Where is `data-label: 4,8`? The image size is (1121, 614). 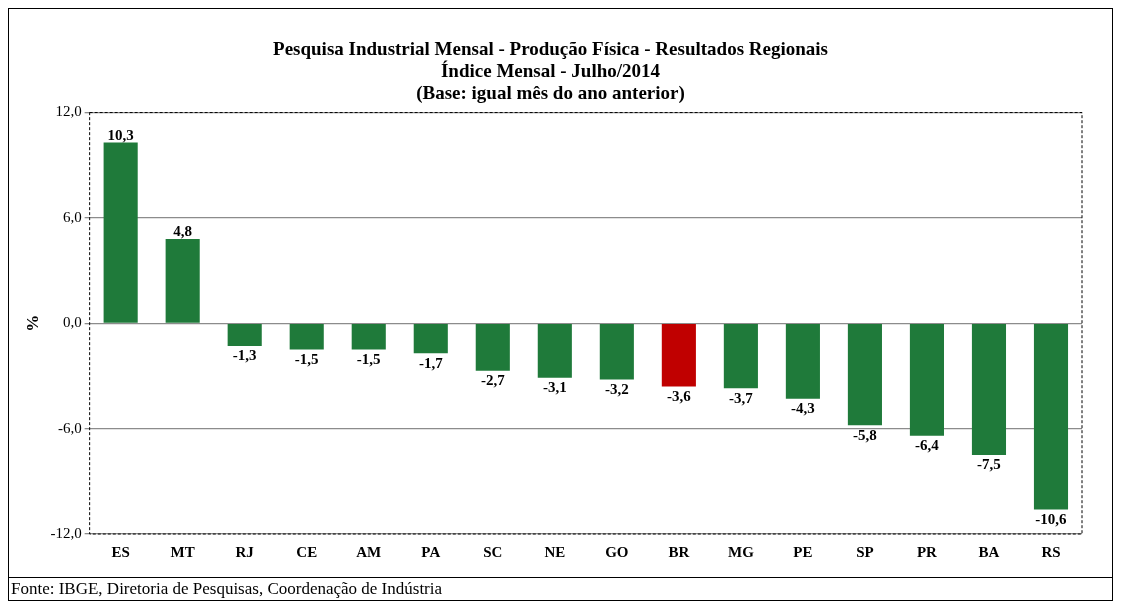
data-label: 4,8 is located at coordinates (183, 231).